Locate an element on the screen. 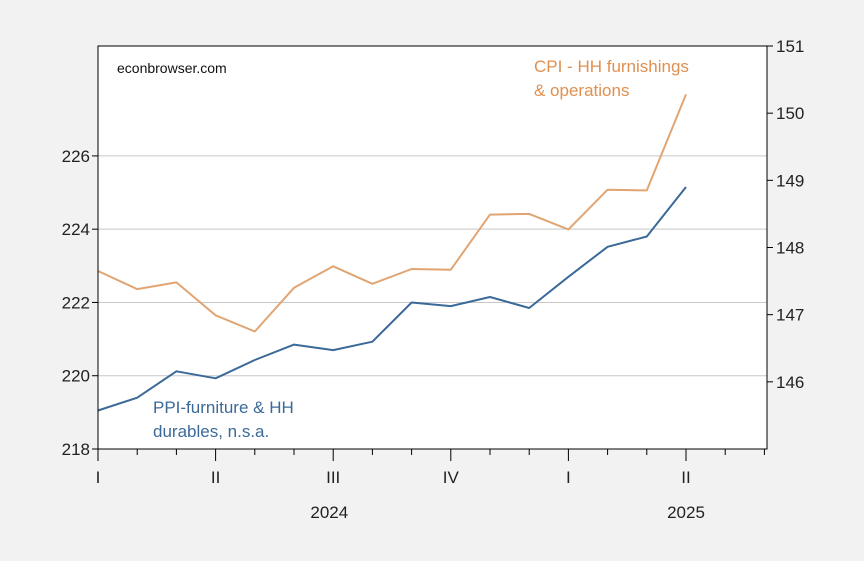 The width and height of the screenshot is (864, 561). cpi-series-label: CPI - HH furnishings & operations is located at coordinates (614, 78).